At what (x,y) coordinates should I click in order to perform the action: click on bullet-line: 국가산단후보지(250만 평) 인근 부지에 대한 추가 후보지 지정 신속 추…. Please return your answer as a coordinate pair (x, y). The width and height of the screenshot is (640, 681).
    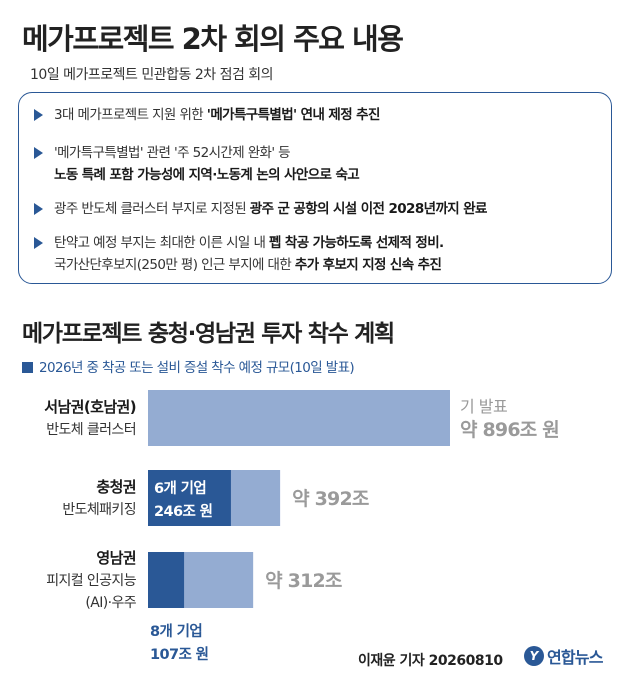
    Looking at the image, I should click on (324, 265).